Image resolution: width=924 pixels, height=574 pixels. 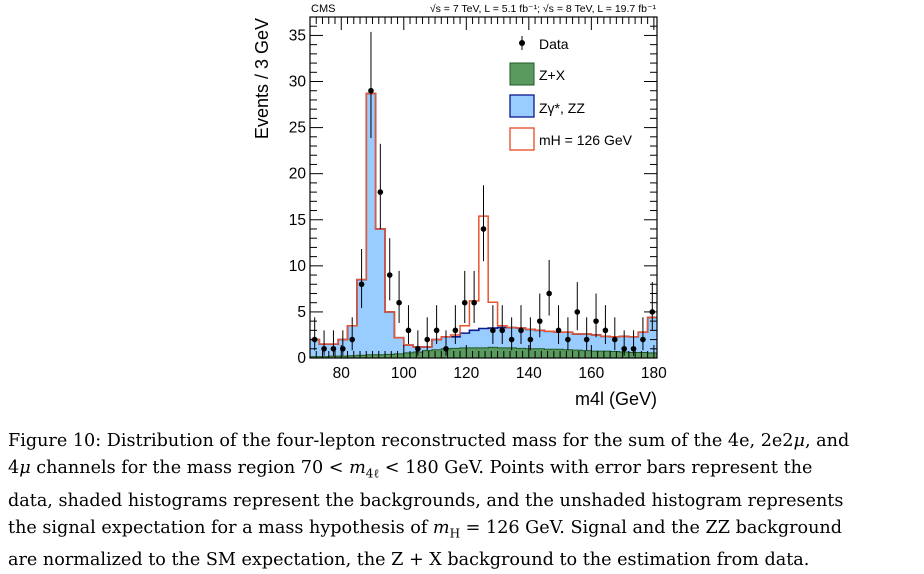 What do you see at coordinates (297, 220) in the screenshot?
I see `y-tick-label: 15` at bounding box center [297, 220].